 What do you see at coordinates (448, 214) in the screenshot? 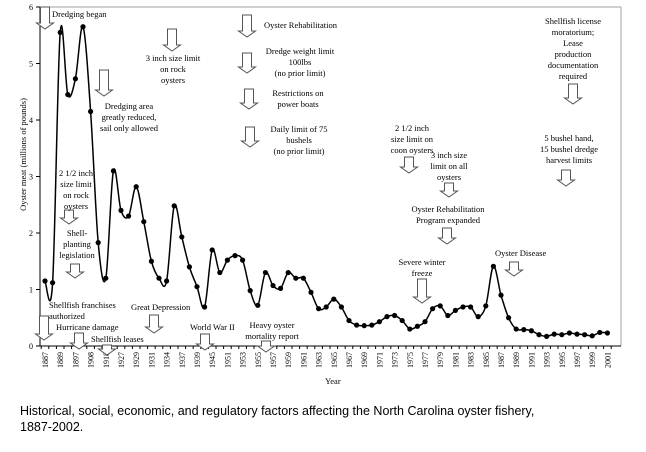
I see `annotation-rehab-expanded: Oyster Rehabilitation Program expanded` at bounding box center [448, 214].